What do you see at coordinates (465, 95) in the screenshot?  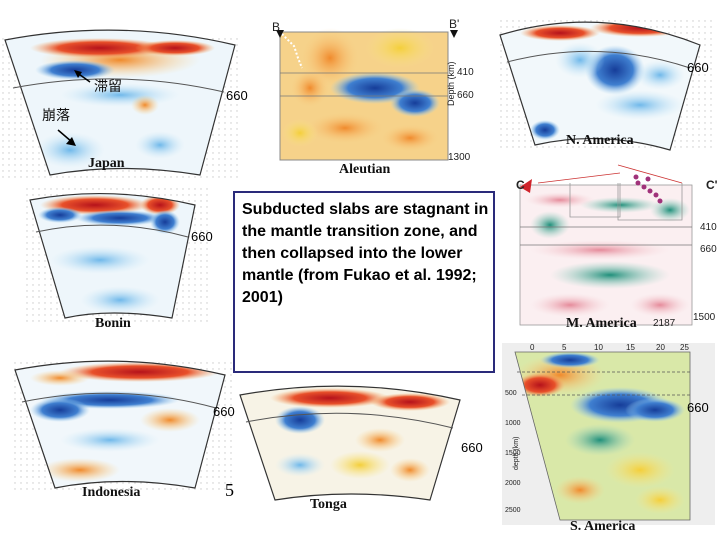 I see `aleutian-depth-660: 660` at bounding box center [465, 95].